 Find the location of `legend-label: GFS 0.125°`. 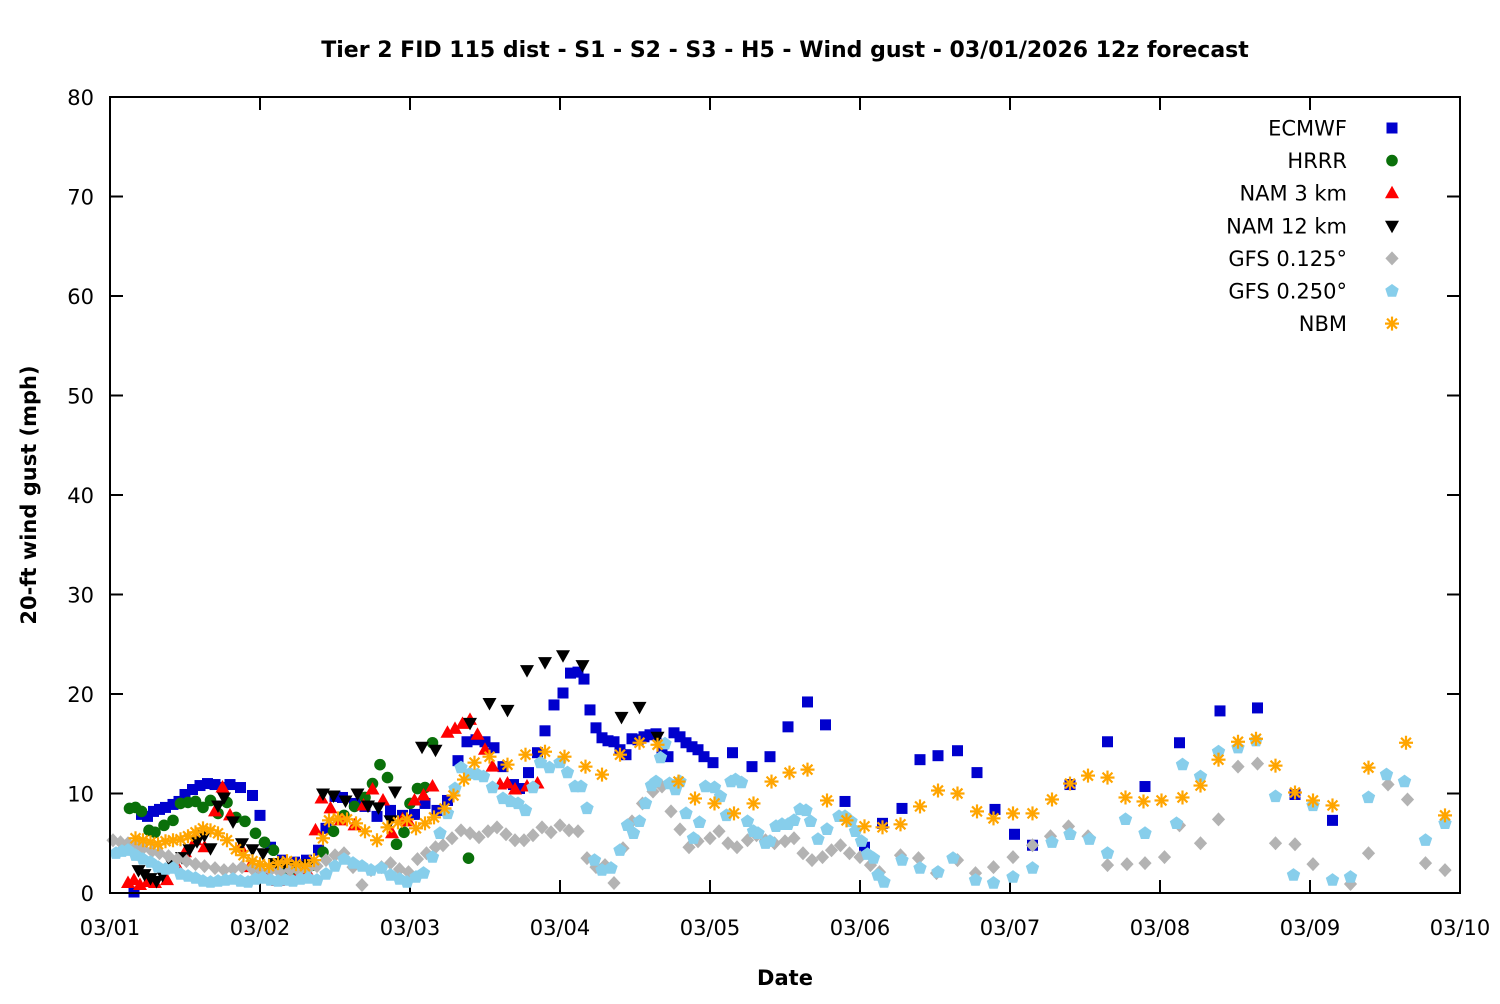

legend-label: GFS 0.125° is located at coordinates (1287, 259).